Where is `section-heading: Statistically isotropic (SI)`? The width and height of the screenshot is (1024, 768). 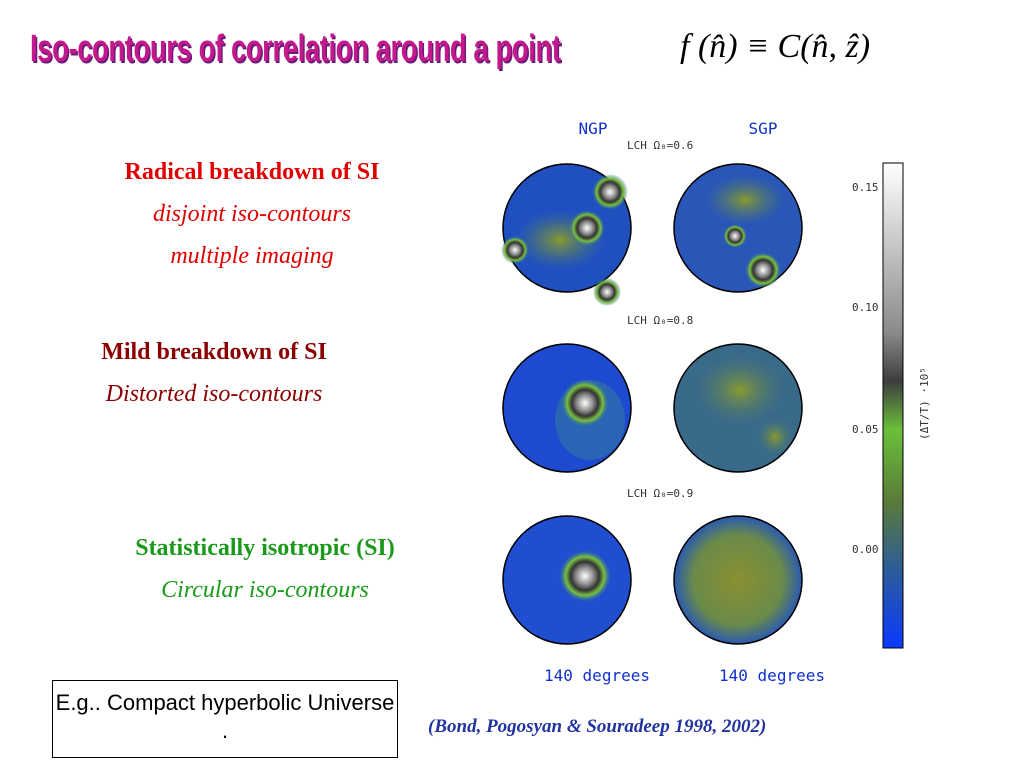 section-heading: Statistically isotropic (SI) is located at coordinates (265, 548).